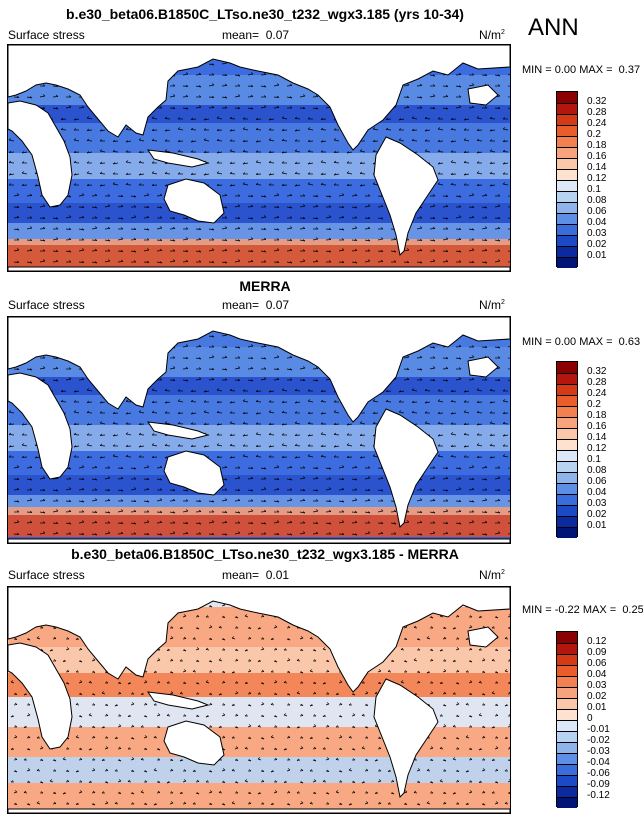  I want to click on panel-2-variable-label: Surface stress, so click(46, 305).